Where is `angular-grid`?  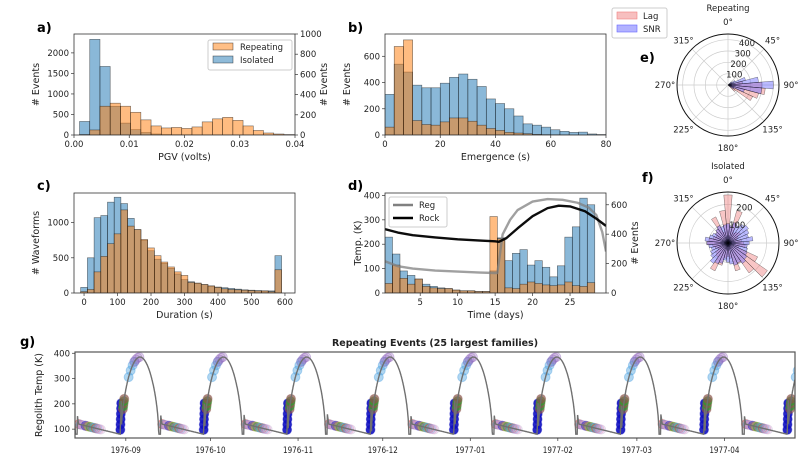
angular-grid is located at coordinates (710, 67).